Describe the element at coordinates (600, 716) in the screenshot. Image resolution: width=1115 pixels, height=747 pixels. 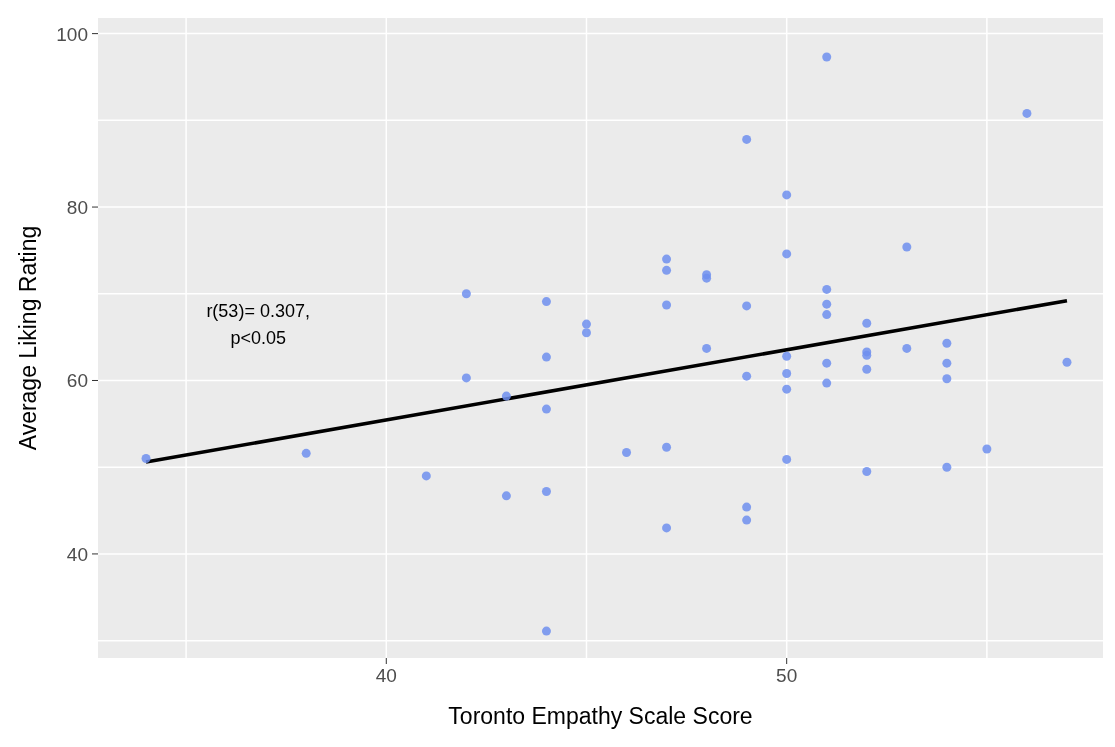
I see `x-axis-title: Toronto Empathy Scale Score` at that location.